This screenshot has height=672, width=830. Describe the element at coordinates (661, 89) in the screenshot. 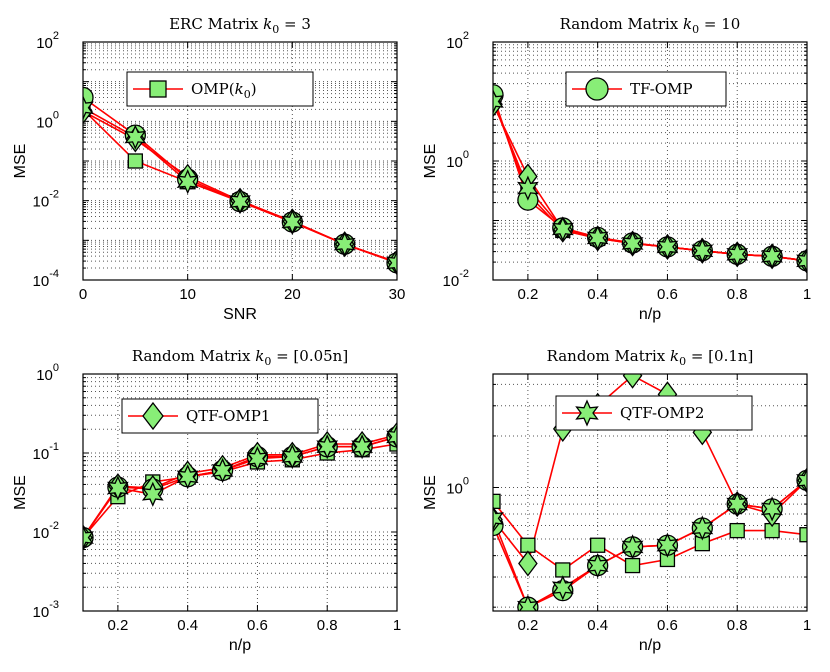

I see `legend-label: TF-OMP` at that location.